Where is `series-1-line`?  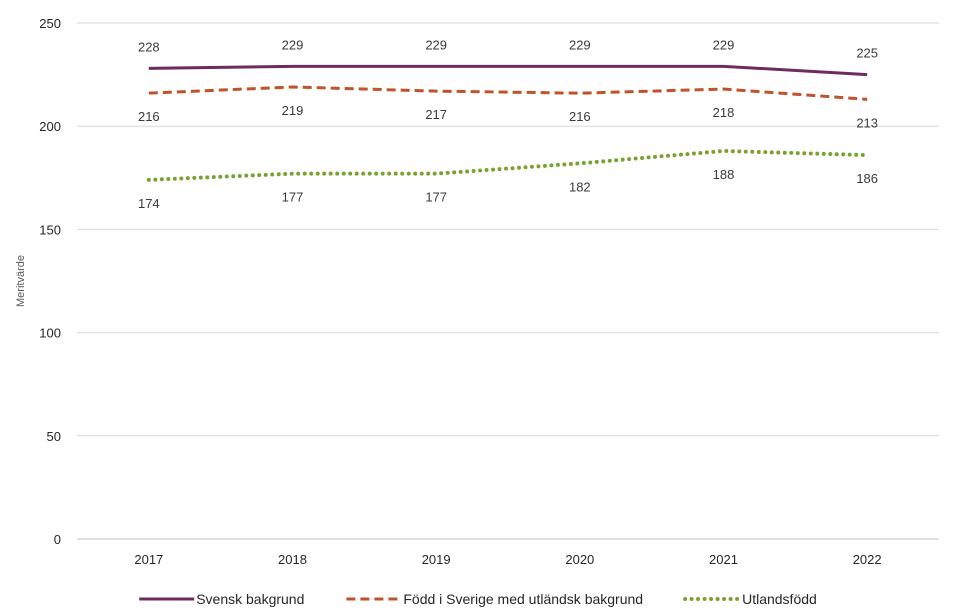
series-1-line is located at coordinates (508, 70).